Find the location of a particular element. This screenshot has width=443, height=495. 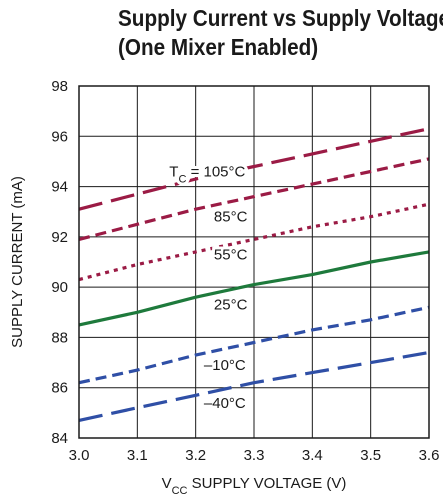

x-tick-label: 3.3 is located at coordinates (254, 455).